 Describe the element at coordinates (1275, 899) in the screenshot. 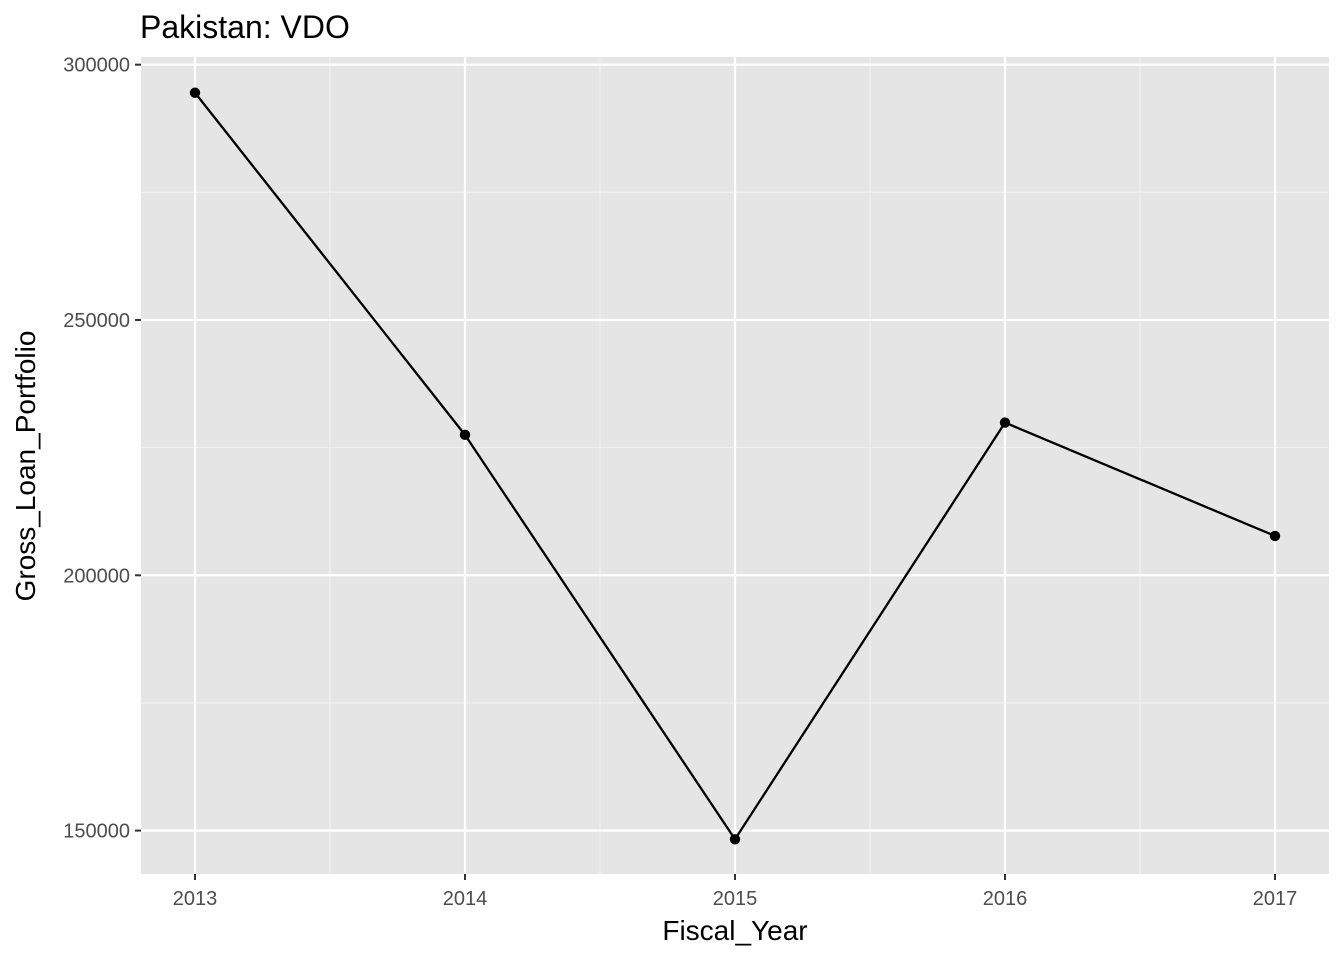

I see `x-tick-label: 2017` at that location.